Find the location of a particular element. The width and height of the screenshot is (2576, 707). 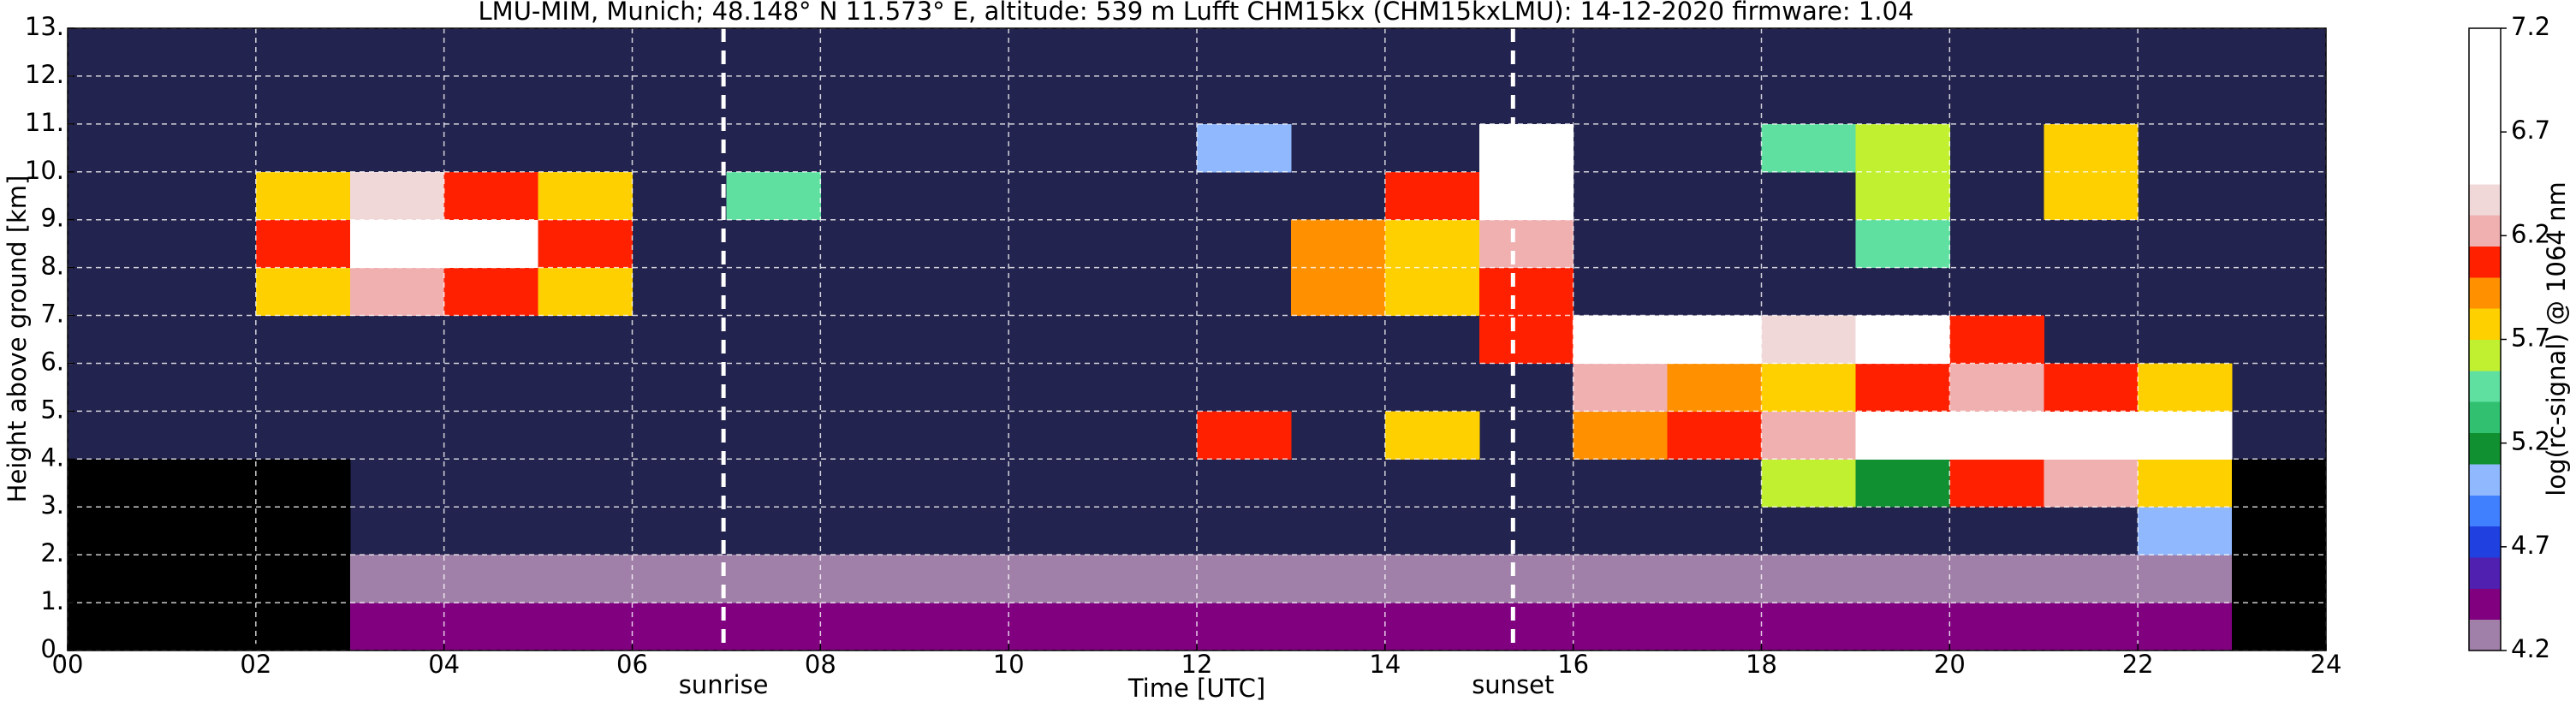

colorbar-tick-label: 7.2 is located at coordinates (2531, 26).